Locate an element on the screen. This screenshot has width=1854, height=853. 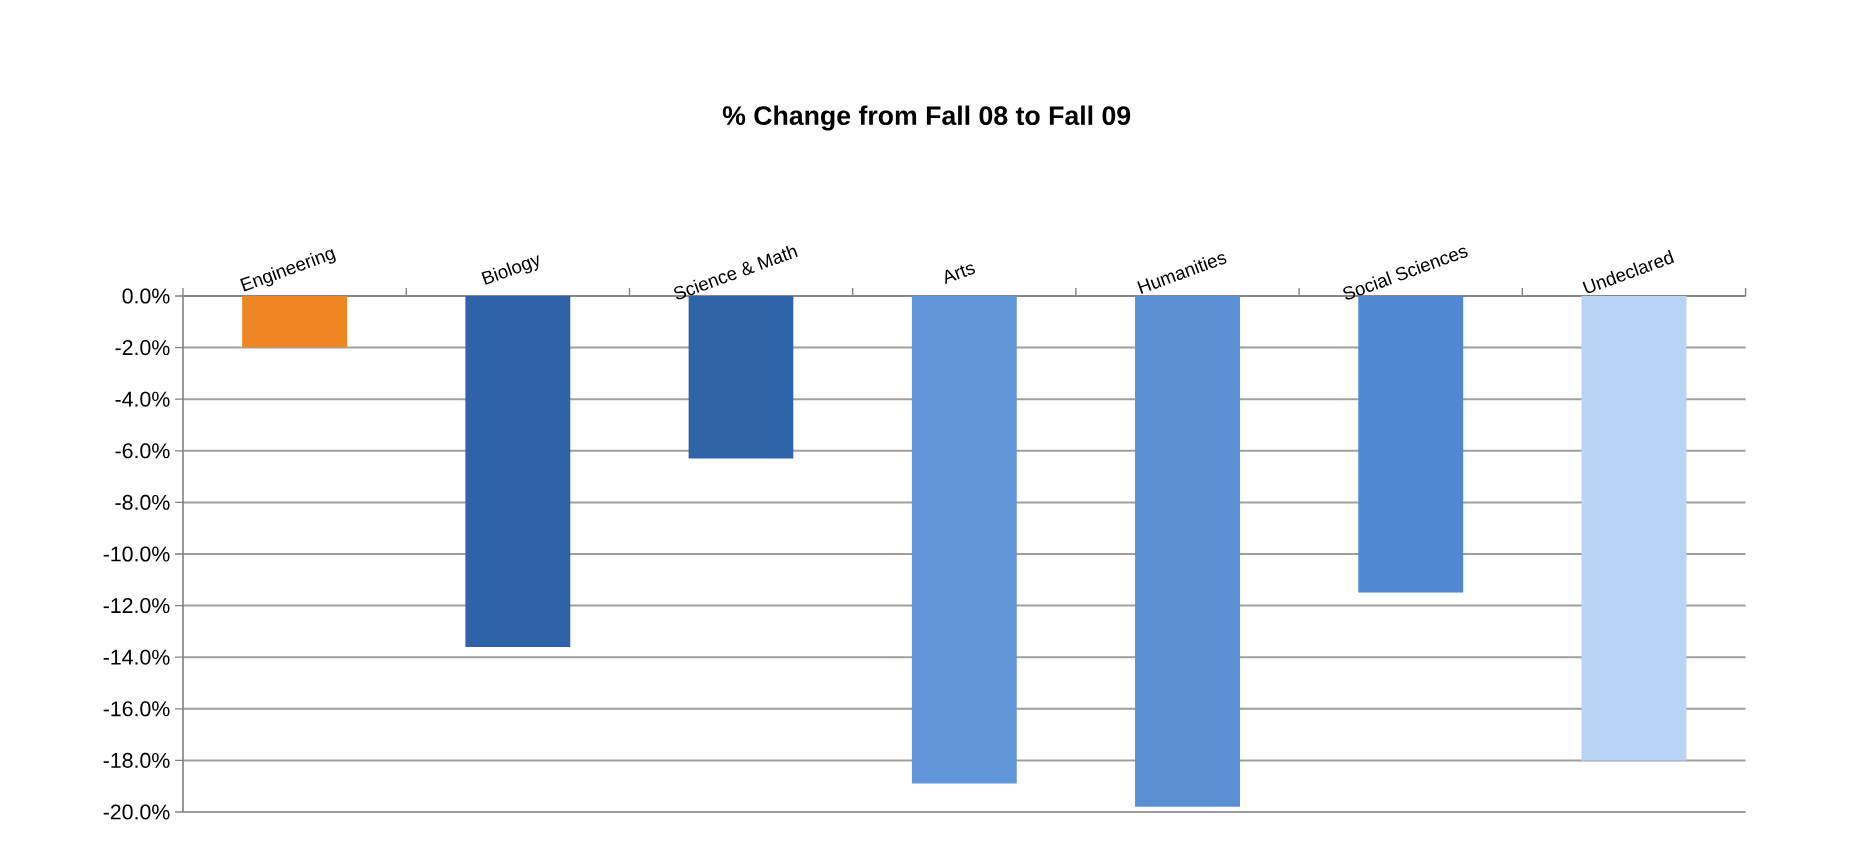
y-tick-label: -20.0% is located at coordinates (136, 812).